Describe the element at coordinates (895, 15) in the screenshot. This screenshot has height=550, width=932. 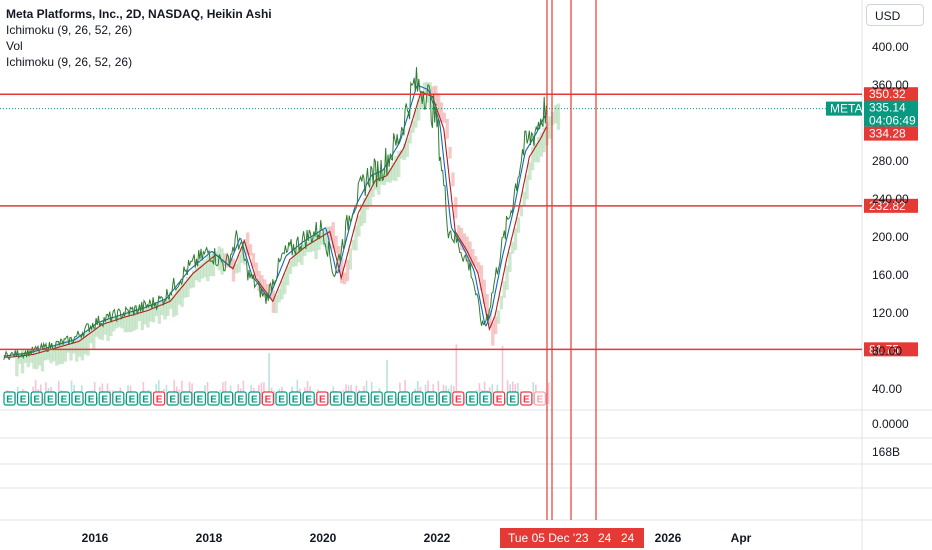
I see `currency-button: USD` at that location.